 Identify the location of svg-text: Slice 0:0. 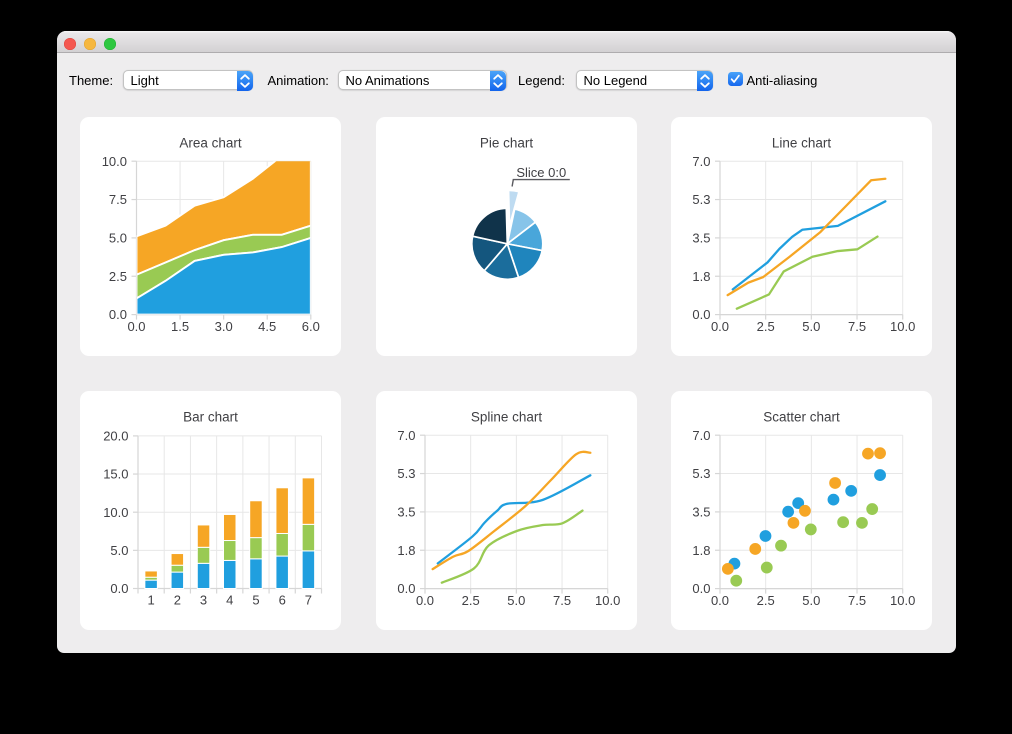
(541, 172).